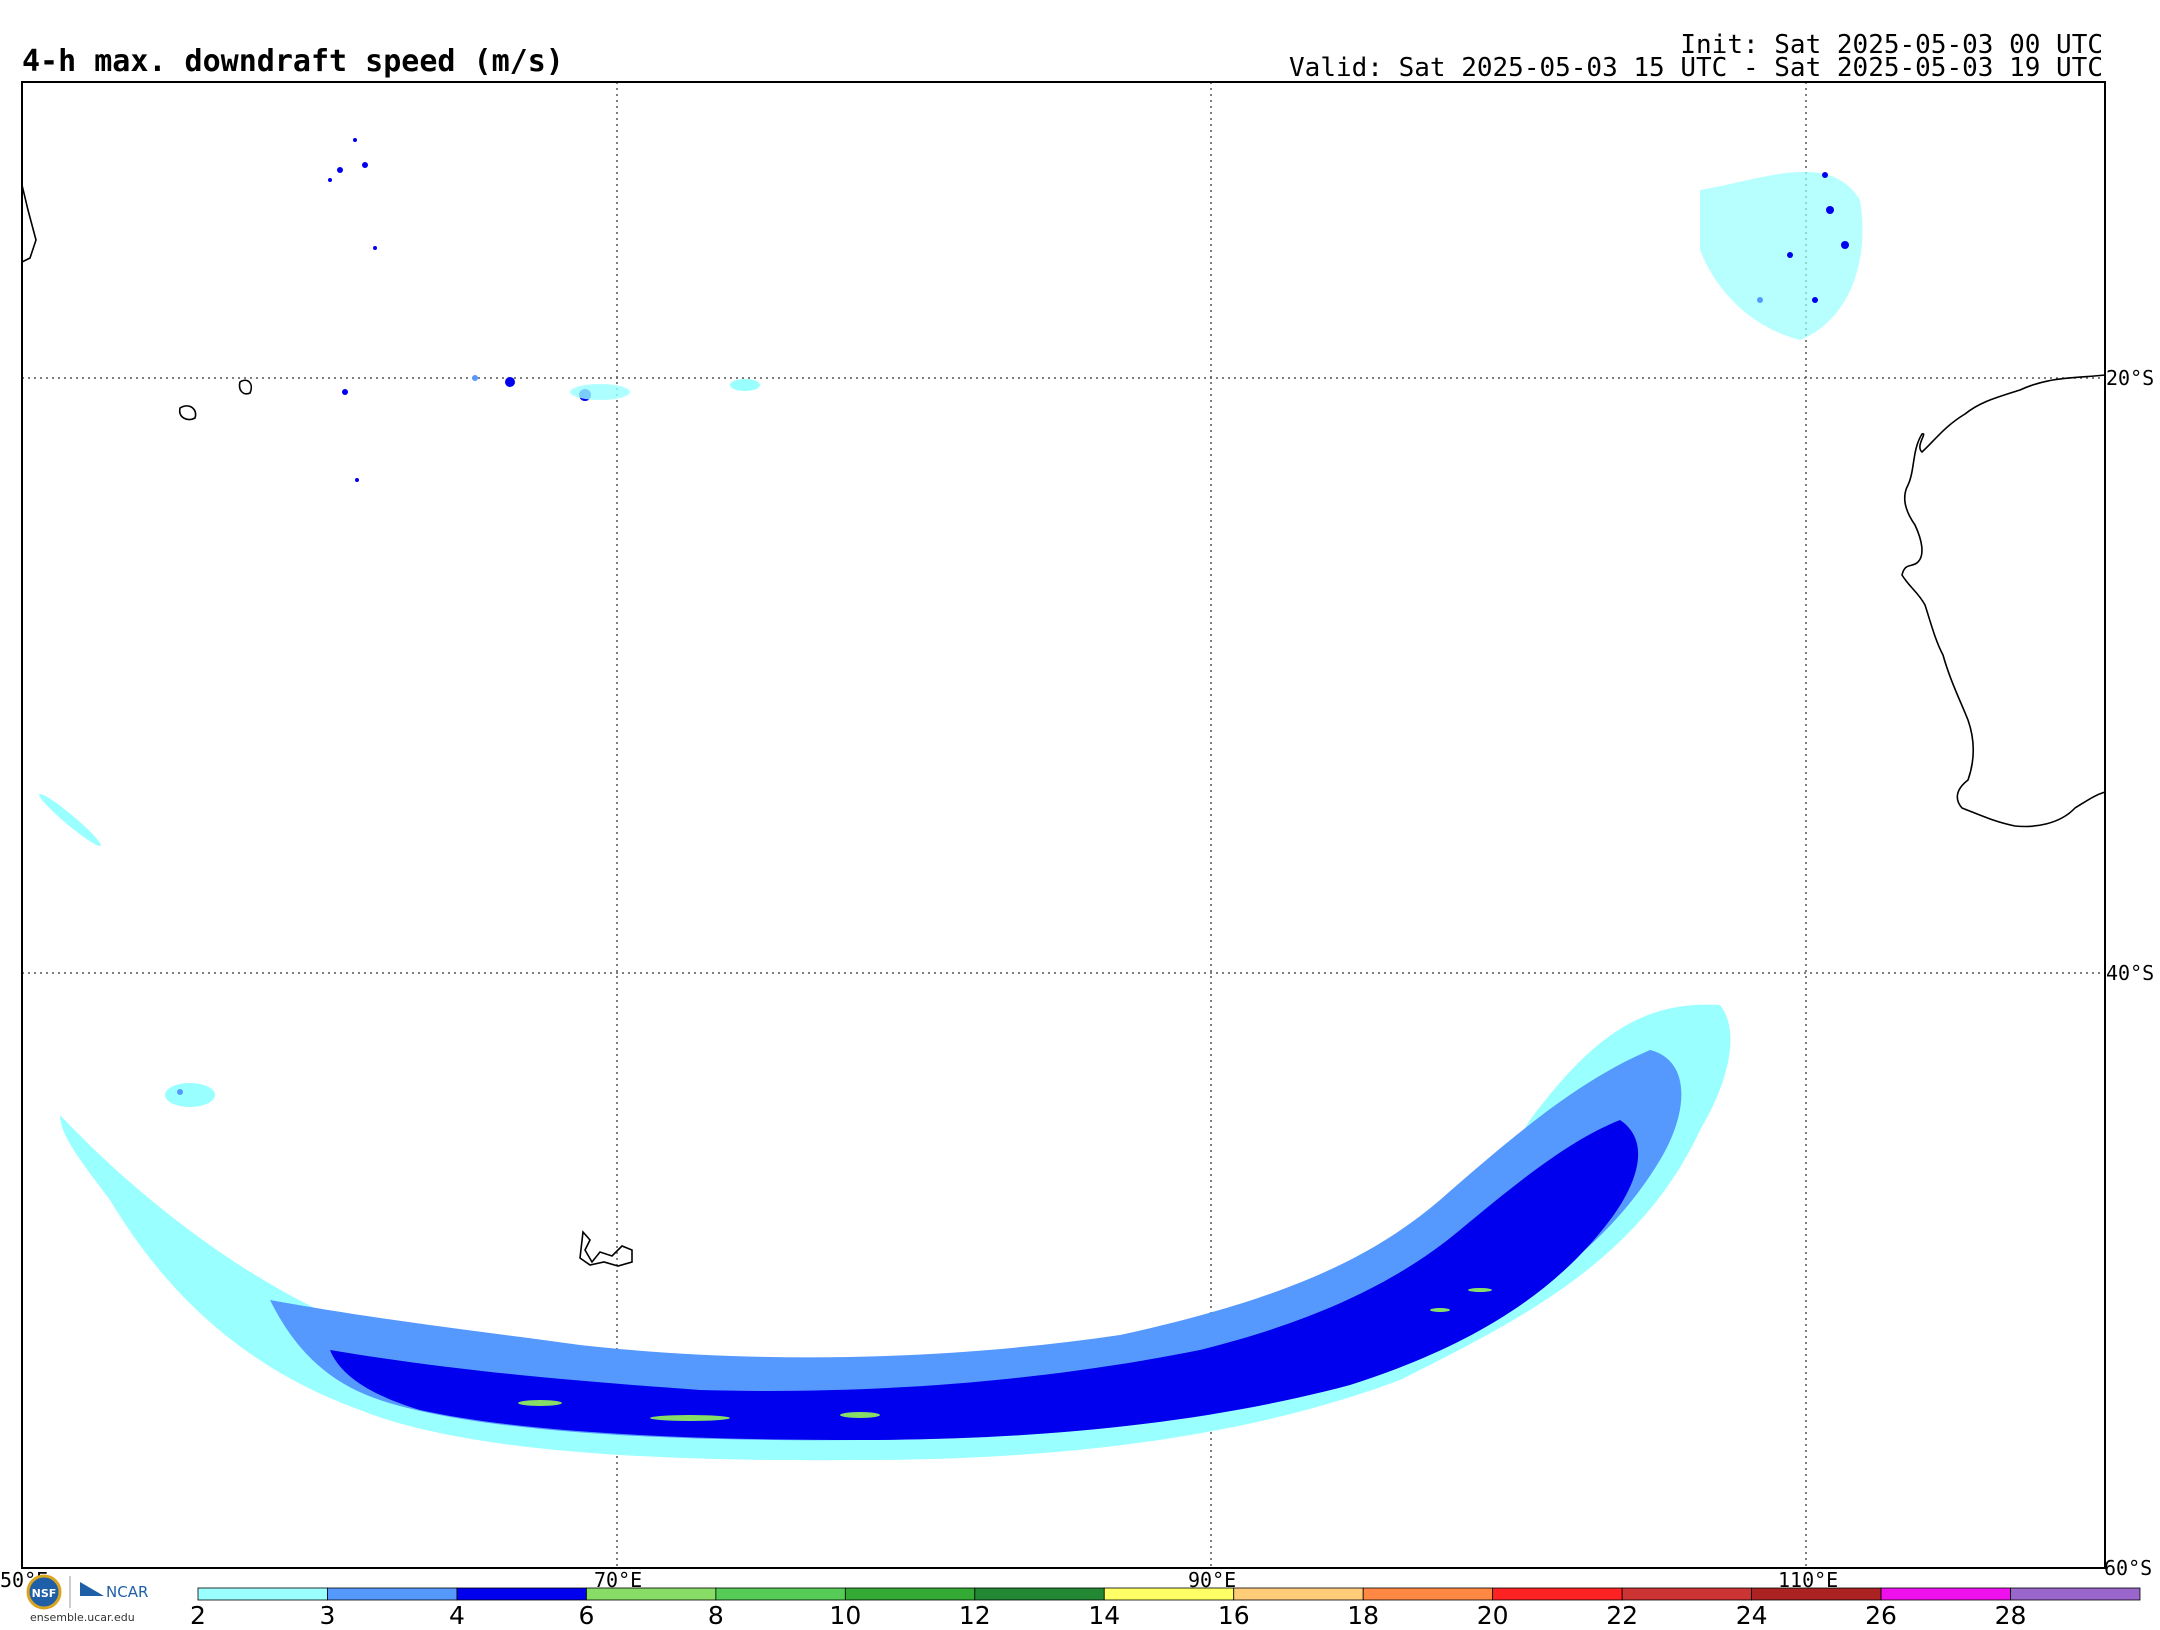  I want to click on colorbar-tick-label: 18, so click(1363, 1615).